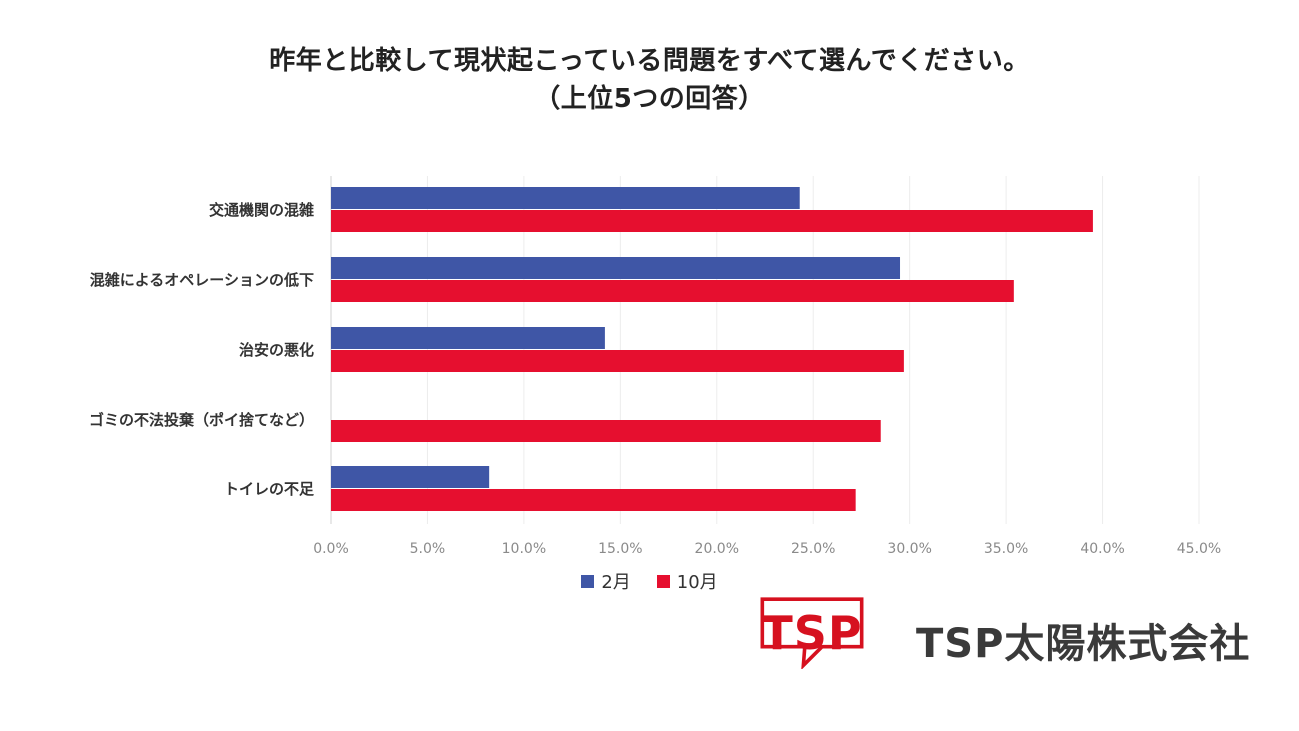 The height and width of the screenshot is (731, 1299). What do you see at coordinates (649, 581) in the screenshot?
I see `chart-legend: 2月 10月` at bounding box center [649, 581].